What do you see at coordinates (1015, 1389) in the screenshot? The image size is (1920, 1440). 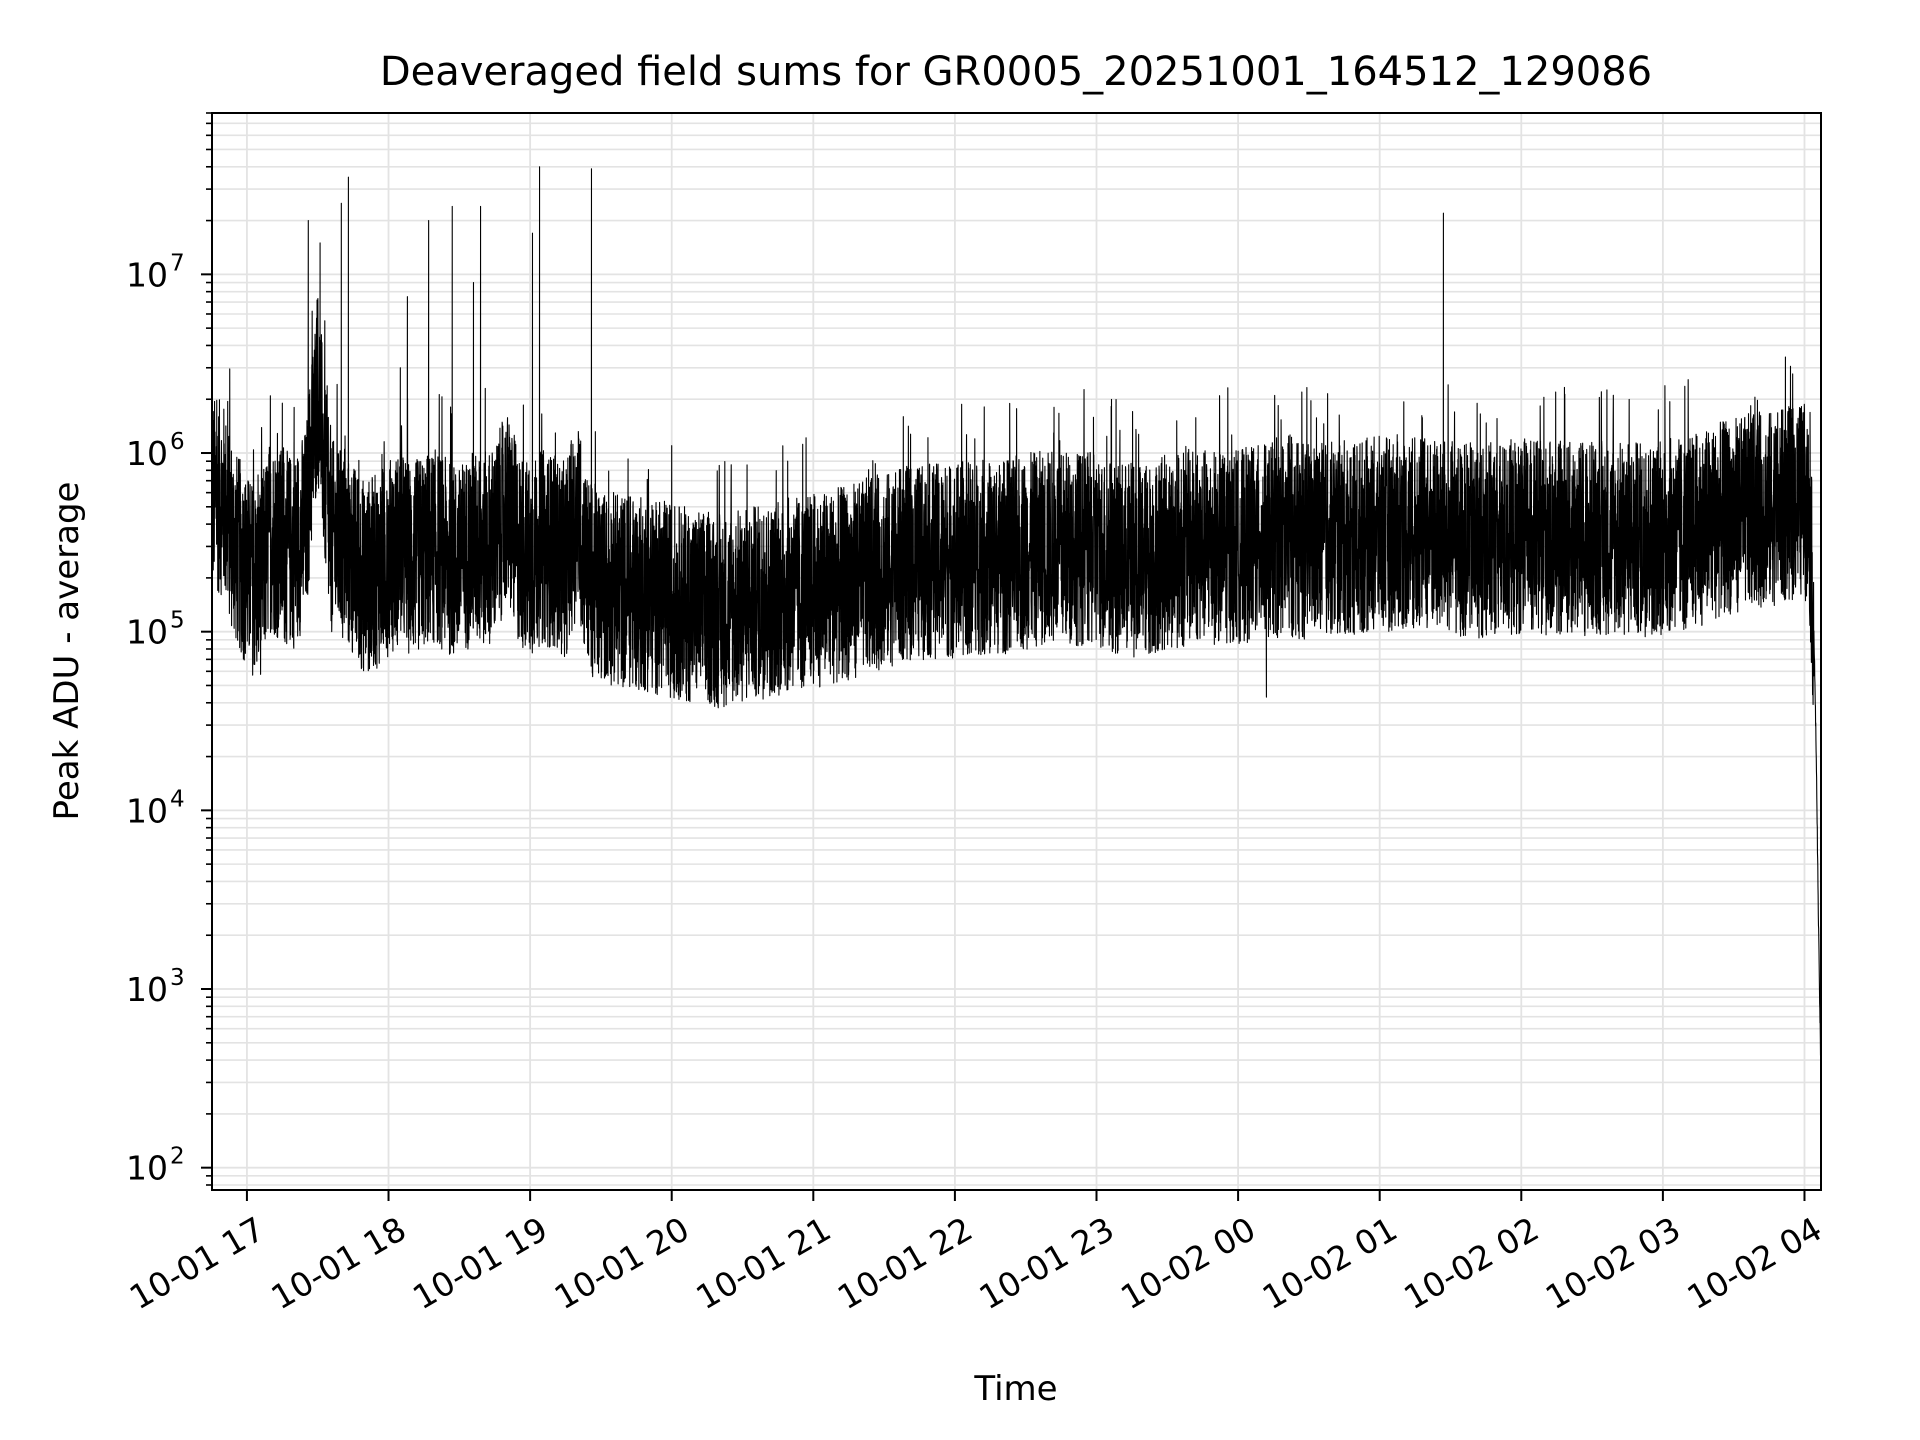 I see `x-axis-label: Time` at bounding box center [1015, 1389].